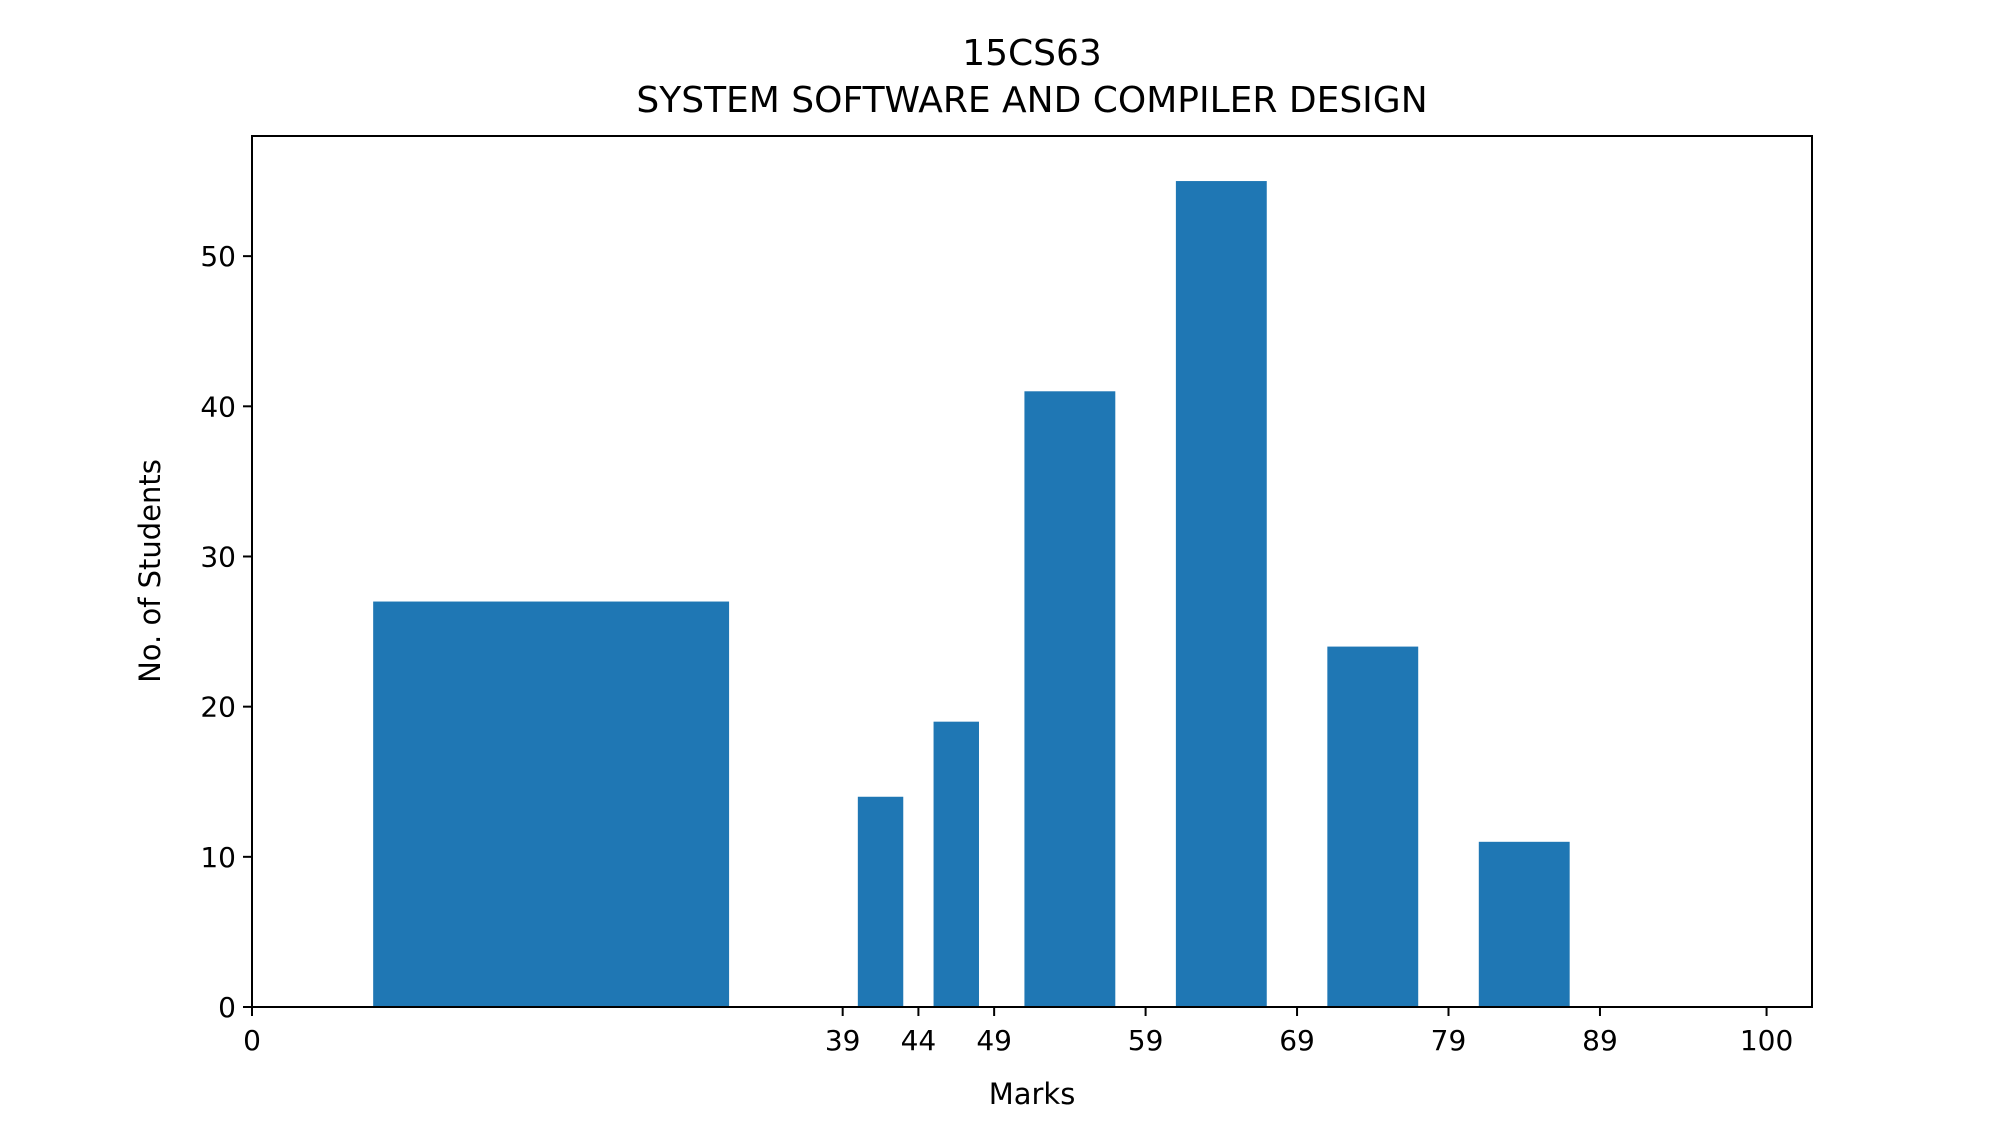  I want to click on x-tick-label-2: 44, so click(919, 1040).